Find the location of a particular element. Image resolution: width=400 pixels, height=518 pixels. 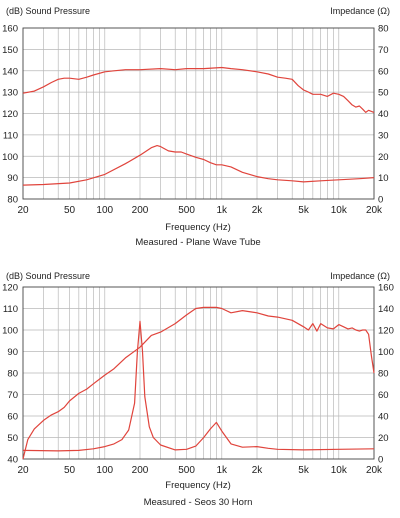

y-tick-label-left: 50 is located at coordinates (12, 438).